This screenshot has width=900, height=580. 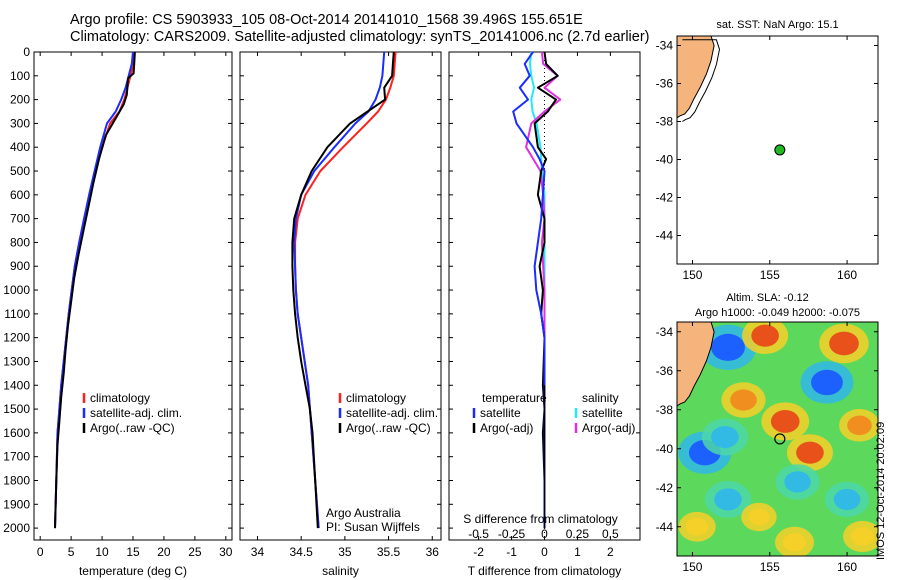 What do you see at coordinates (433, 552) in the screenshot?
I see `x-tick-label: 36` at bounding box center [433, 552].